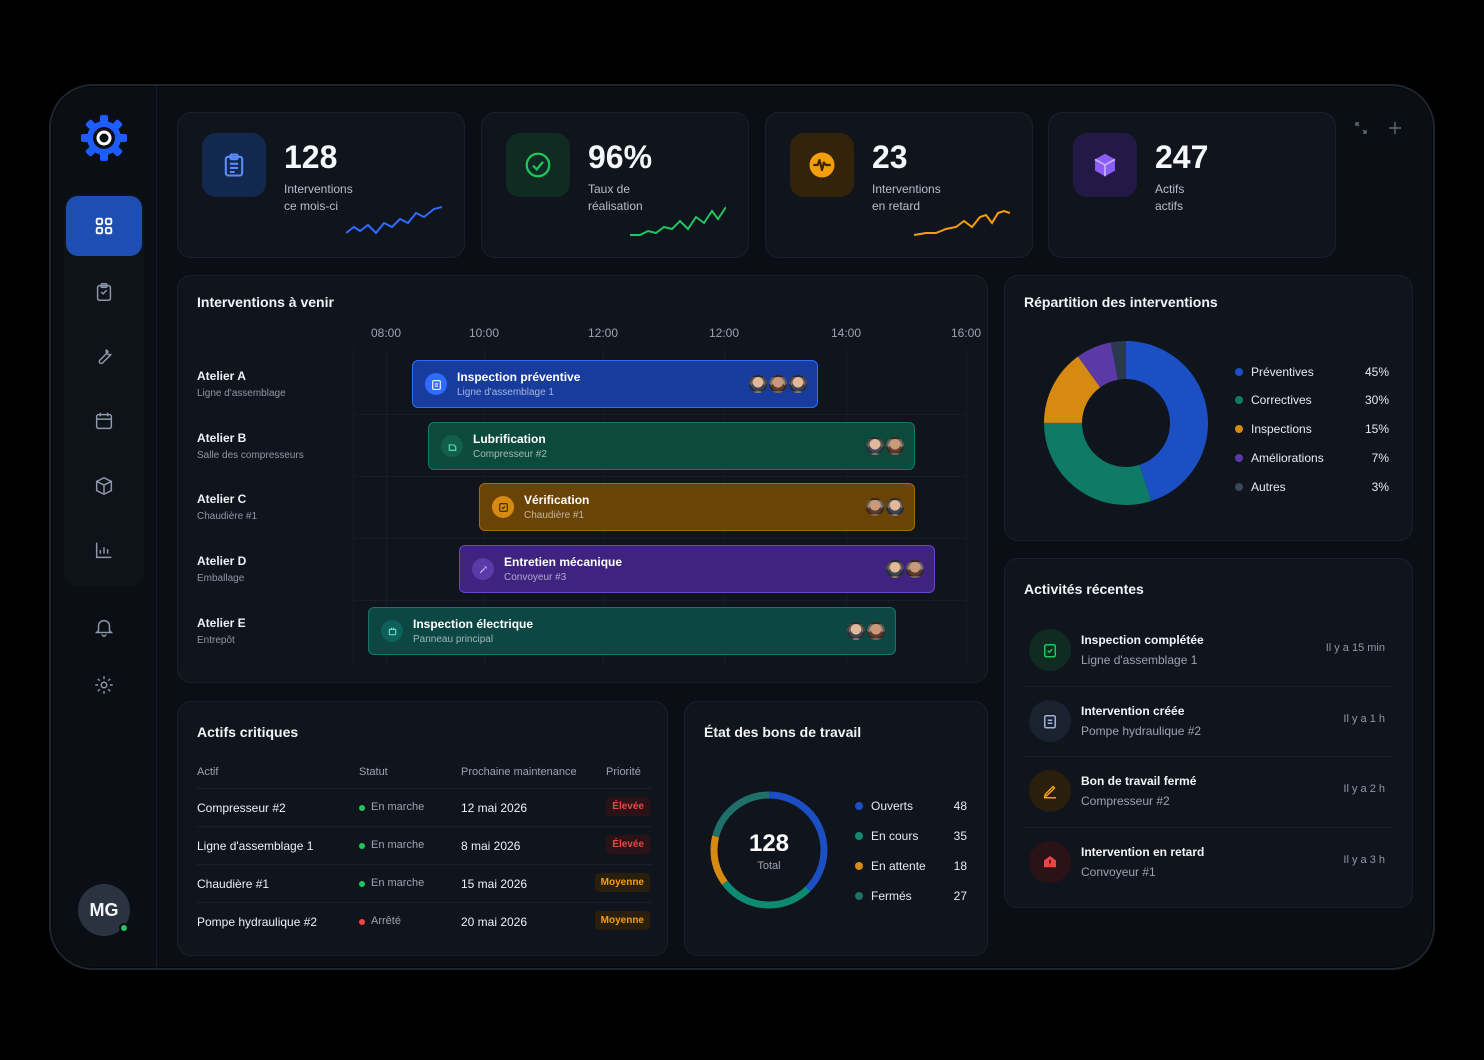 The width and height of the screenshot is (1484, 1060). What do you see at coordinates (1118, 872) in the screenshot?
I see `activity-subtitle: Convoyeur #1` at bounding box center [1118, 872].